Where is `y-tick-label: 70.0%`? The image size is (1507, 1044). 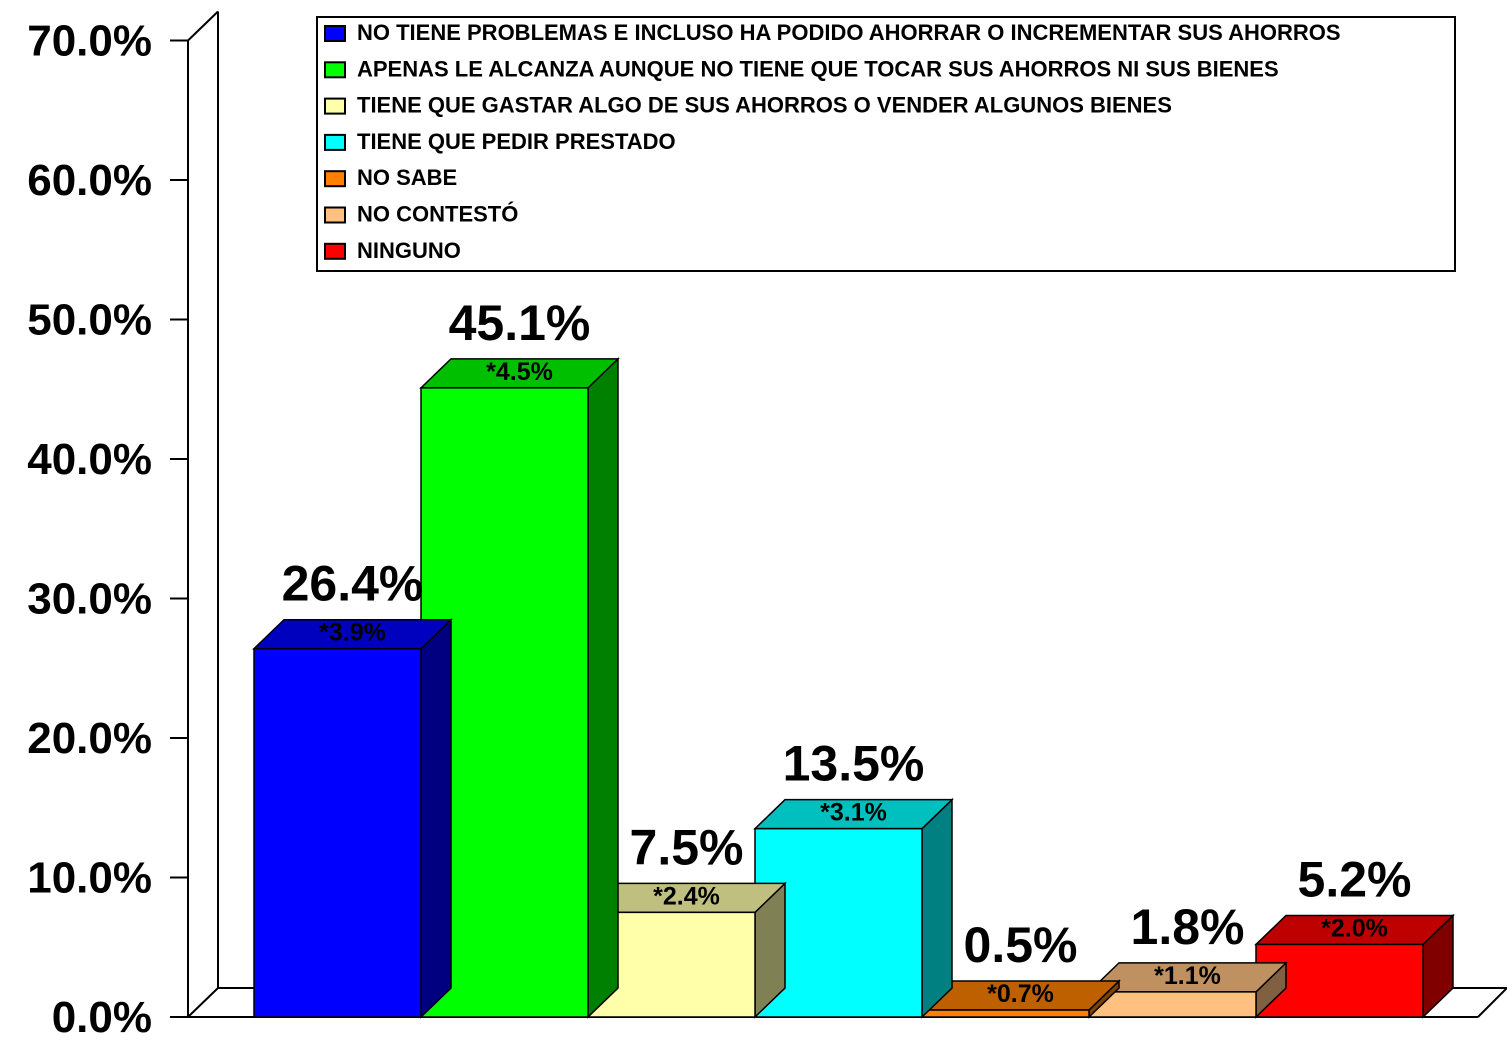
y-tick-label: 70.0% is located at coordinates (89, 41).